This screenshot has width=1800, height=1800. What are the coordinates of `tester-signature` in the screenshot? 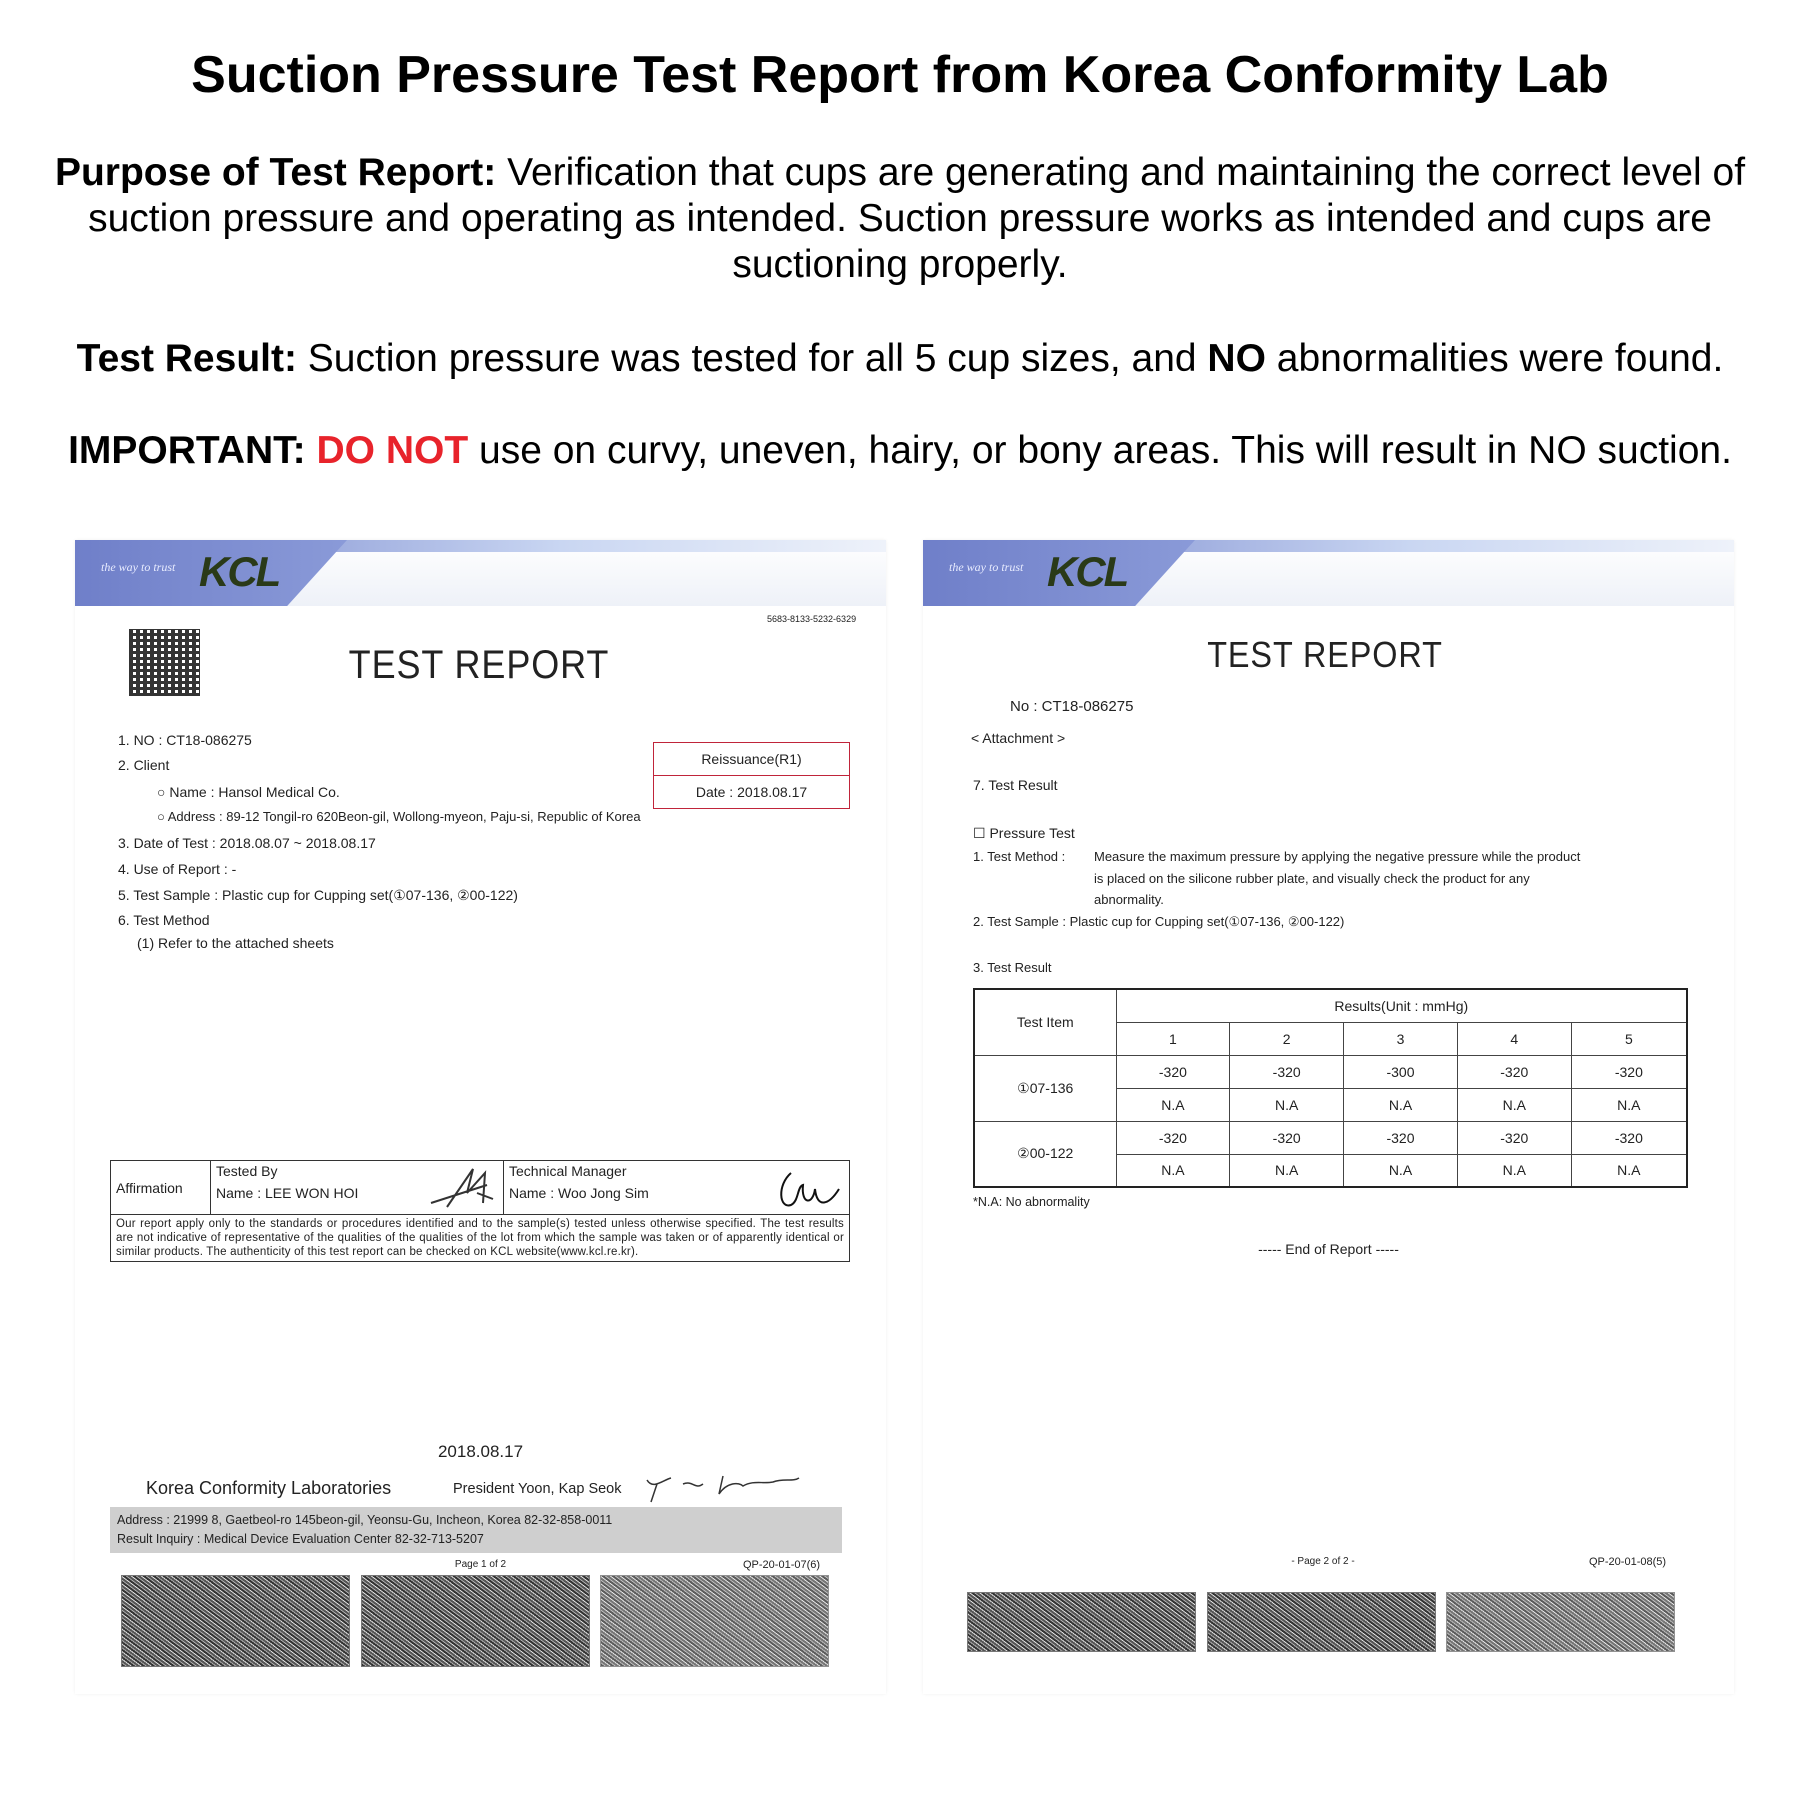 It's located at (462, 1188).